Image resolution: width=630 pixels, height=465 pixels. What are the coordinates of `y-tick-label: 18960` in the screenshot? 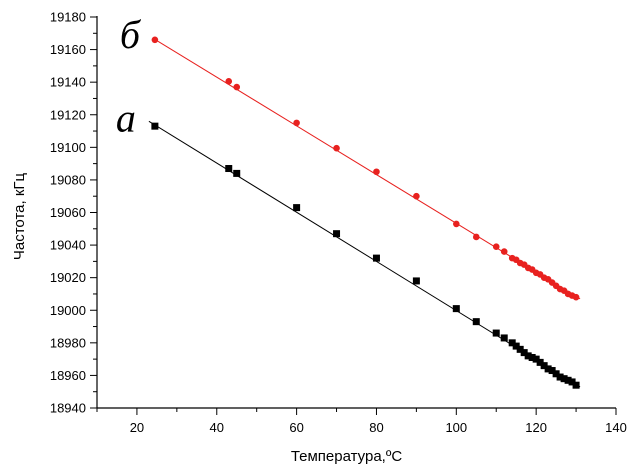 It's located at (68, 375).